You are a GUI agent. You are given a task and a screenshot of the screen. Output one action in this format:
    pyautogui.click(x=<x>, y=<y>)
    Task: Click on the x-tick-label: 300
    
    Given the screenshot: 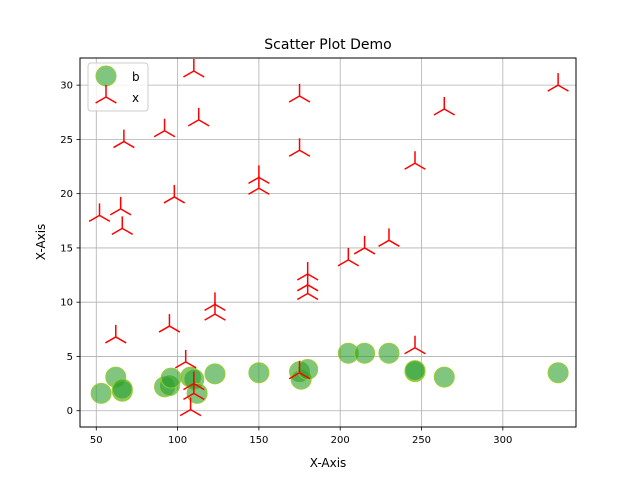 What is the action you would take?
    pyautogui.click(x=502, y=440)
    